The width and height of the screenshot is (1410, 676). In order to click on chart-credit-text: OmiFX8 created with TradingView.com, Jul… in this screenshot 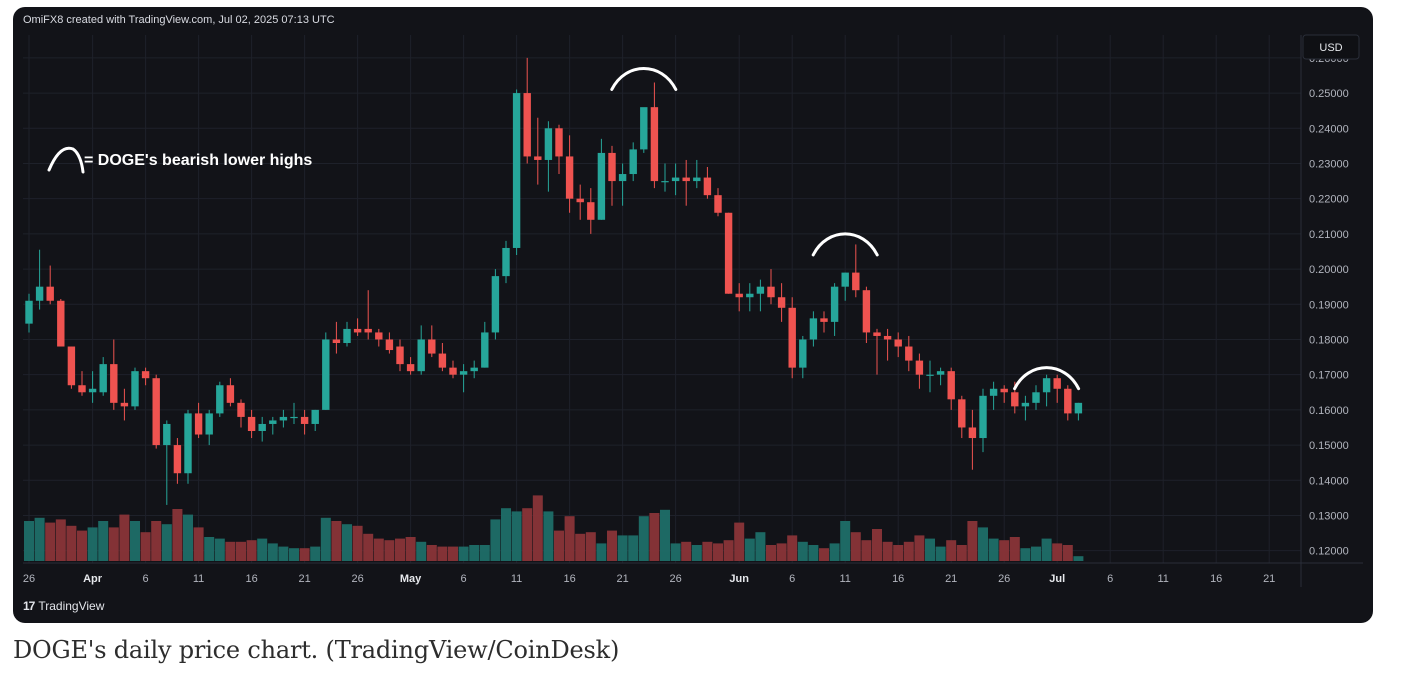, I will do `click(179, 20)`.